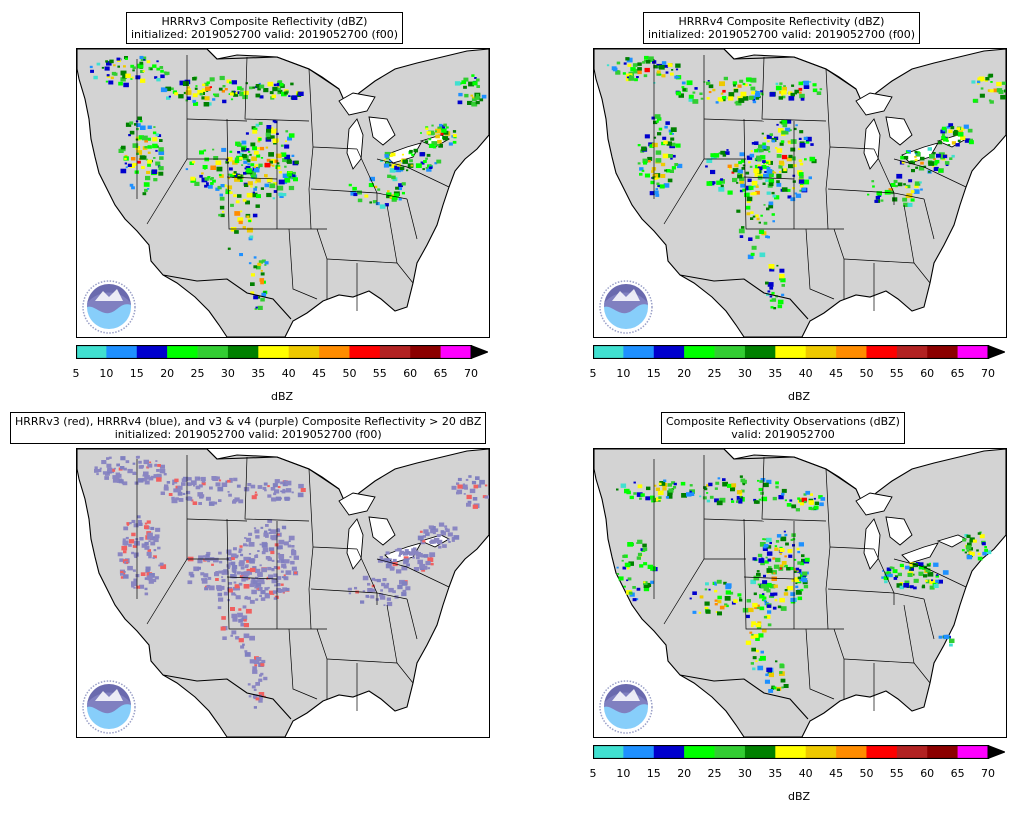 The height and width of the screenshot is (819, 1021). What do you see at coordinates (997, 352) in the screenshot?
I see `colorbar-extend-arrow` at bounding box center [997, 352].